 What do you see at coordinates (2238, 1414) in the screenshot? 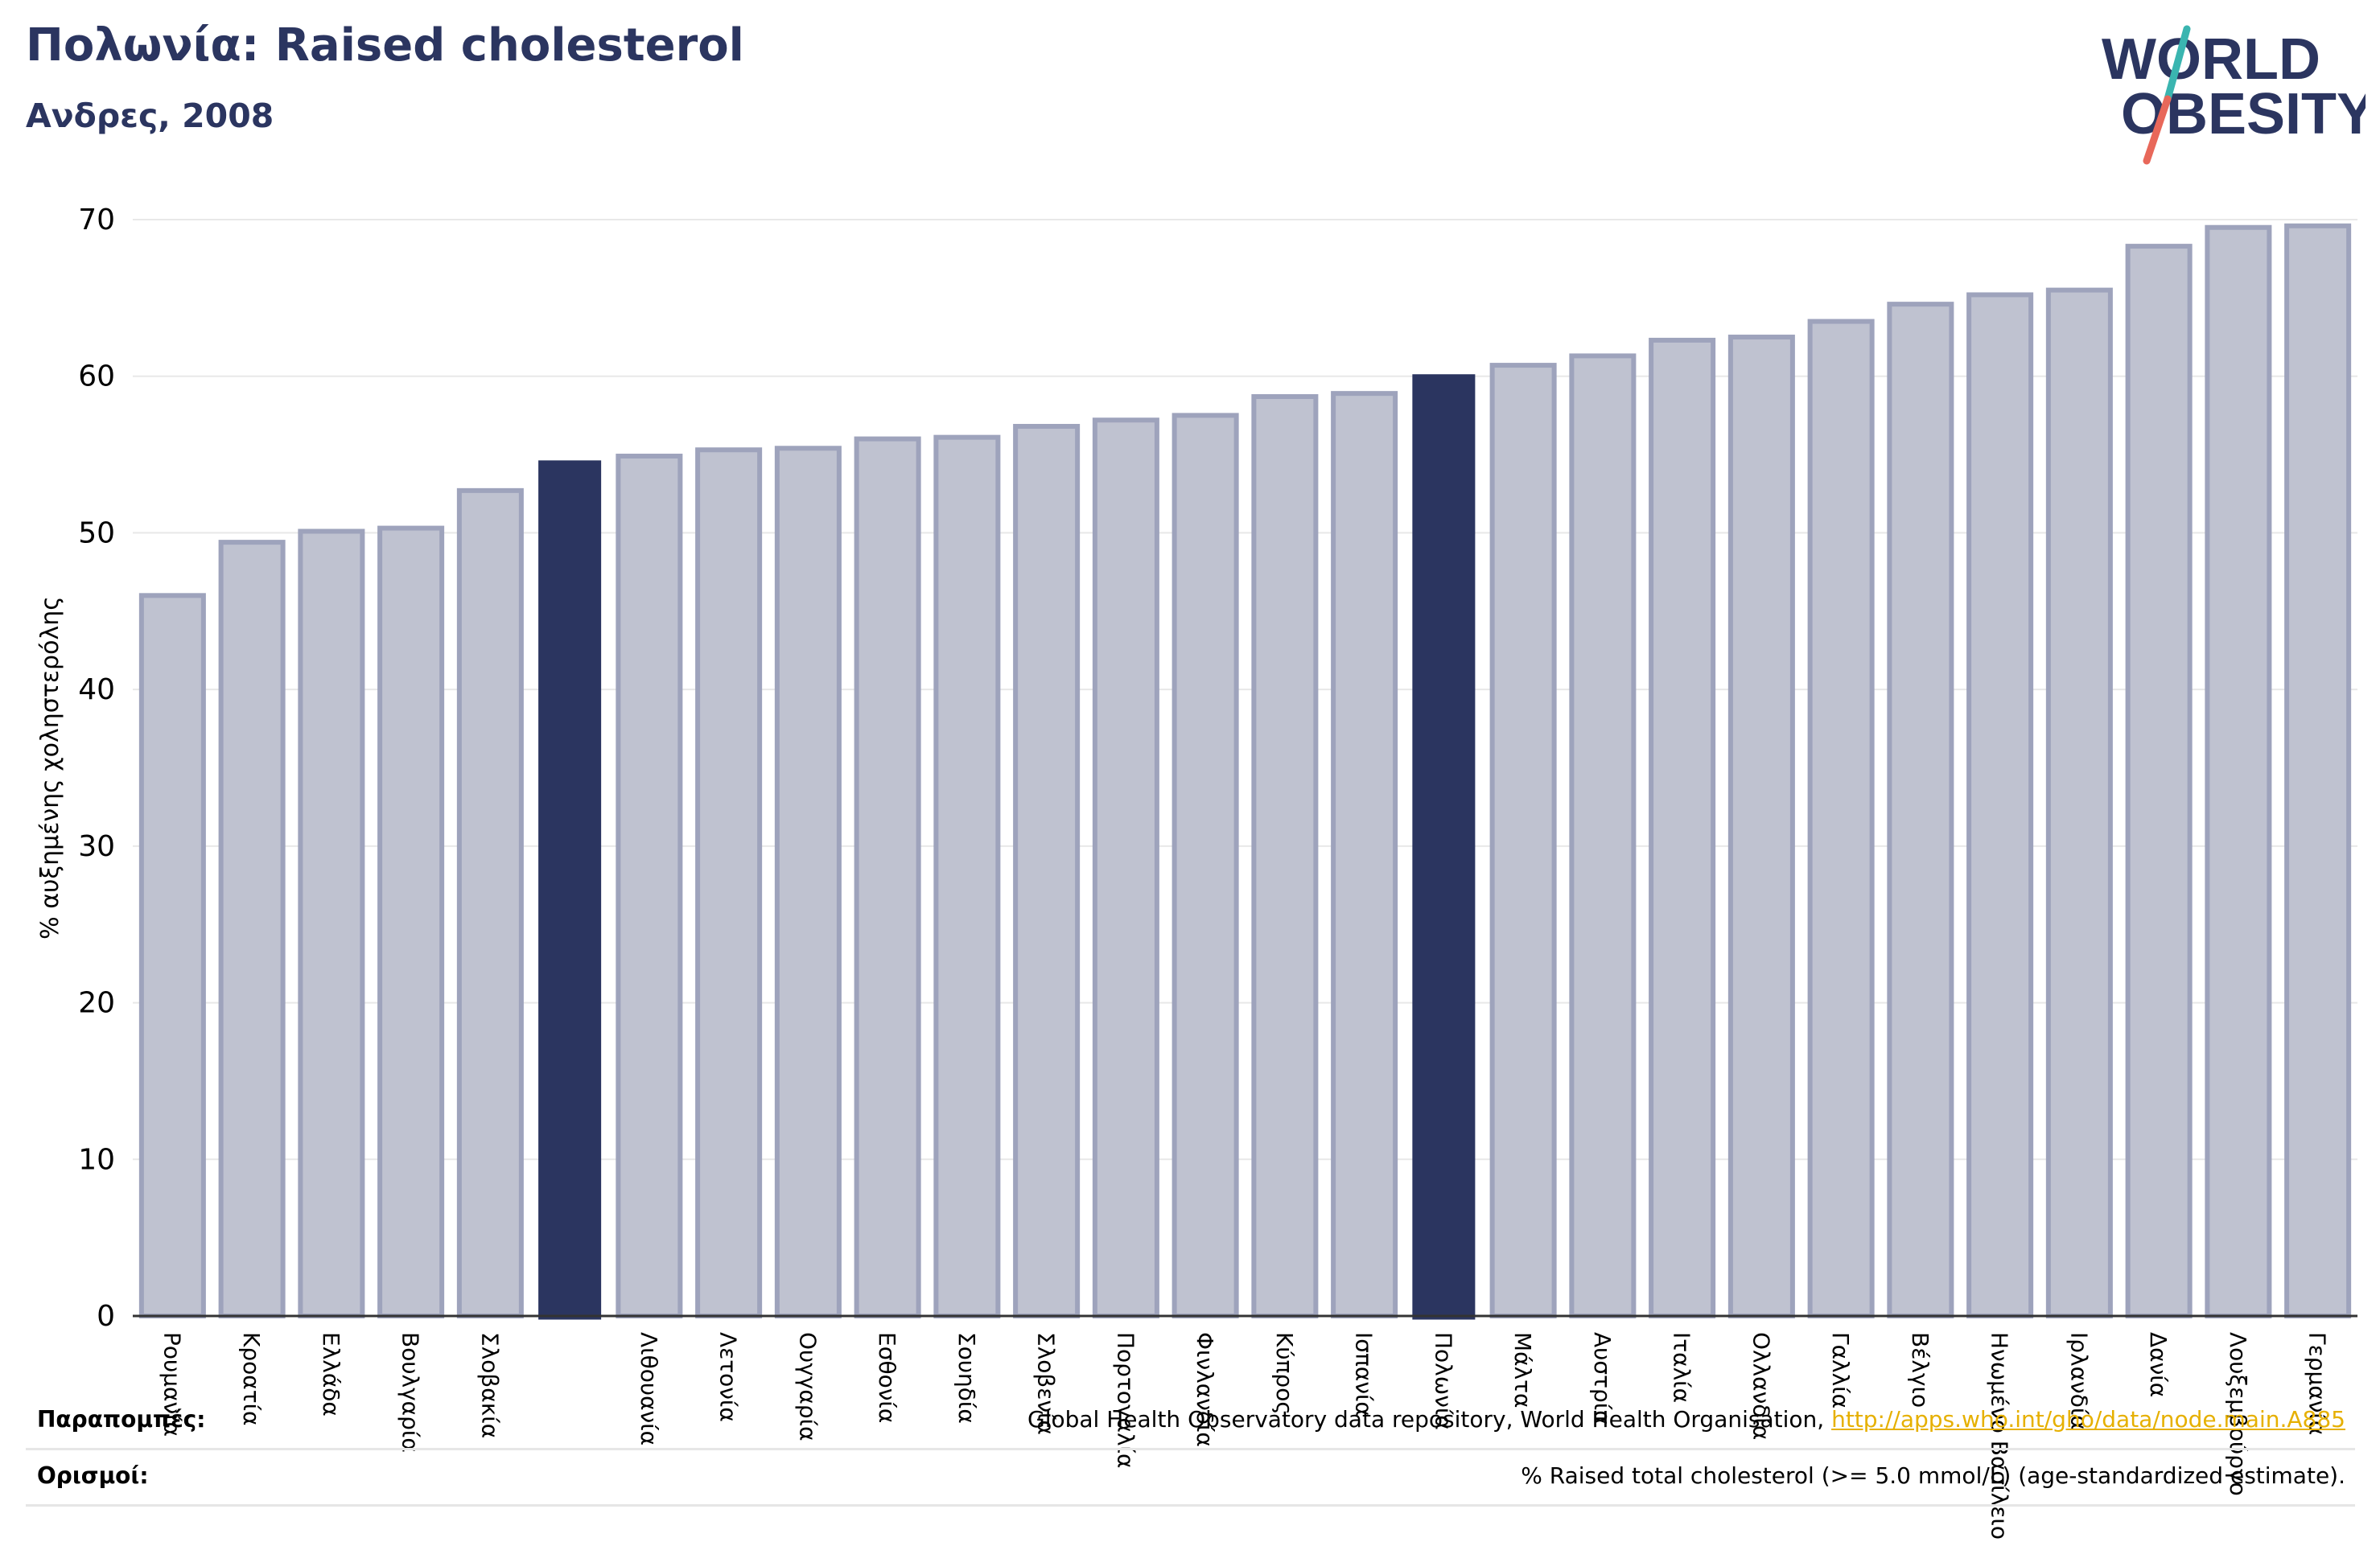
I see `x-tick-label: Λουξεμβούργο` at bounding box center [2238, 1414].